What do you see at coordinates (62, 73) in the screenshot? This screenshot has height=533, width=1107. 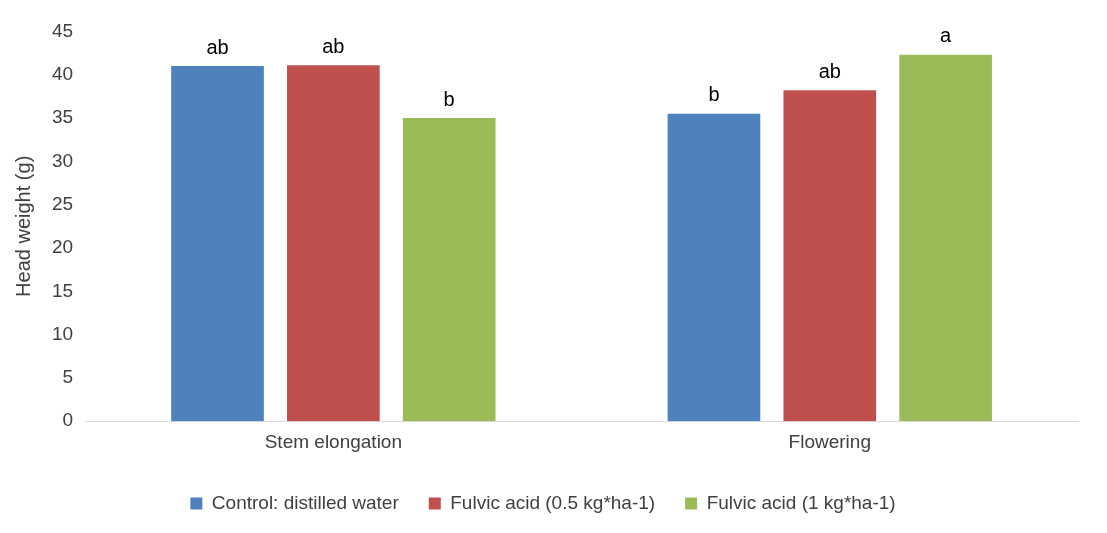 I see `y-tick-label: 40` at bounding box center [62, 73].